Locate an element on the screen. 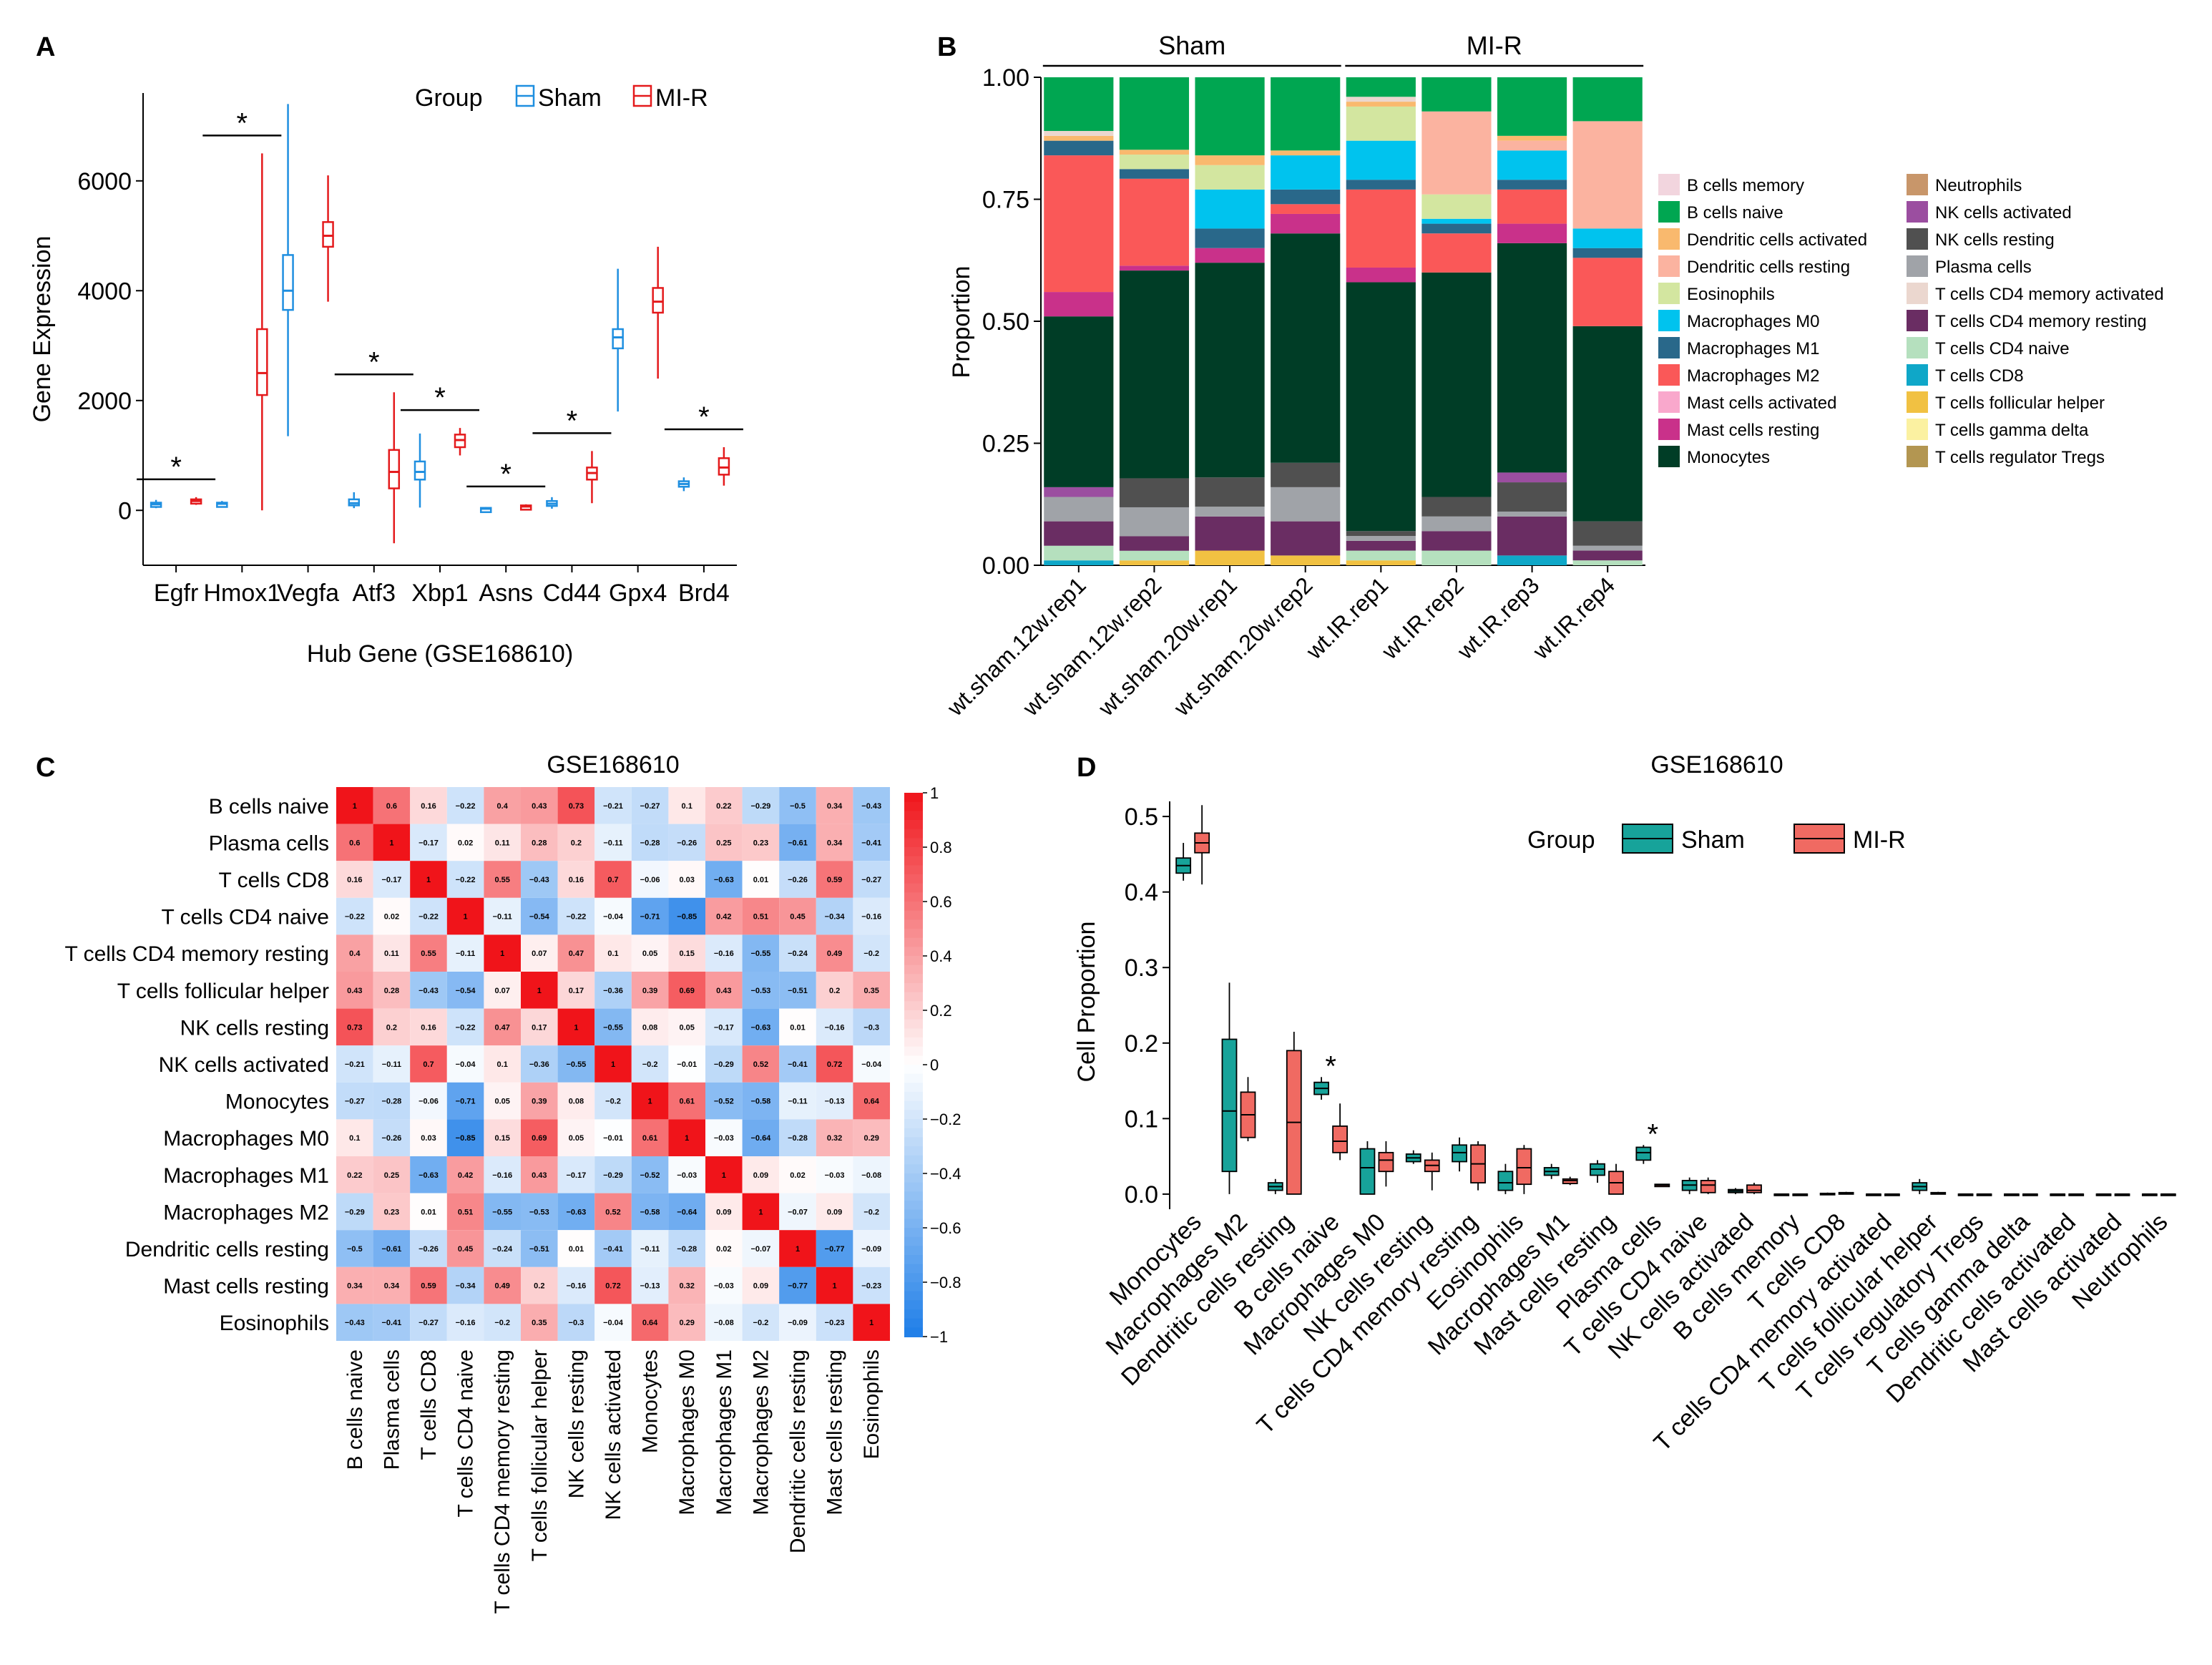  c-cell-value: −0.58 is located at coordinates (650, 1212).